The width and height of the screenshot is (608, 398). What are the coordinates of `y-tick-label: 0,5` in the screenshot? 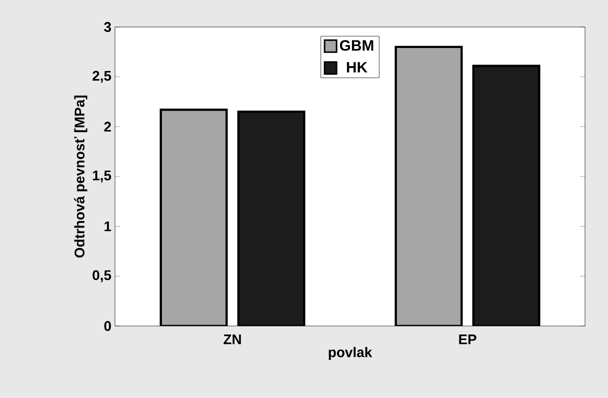 It's located at (102, 276).